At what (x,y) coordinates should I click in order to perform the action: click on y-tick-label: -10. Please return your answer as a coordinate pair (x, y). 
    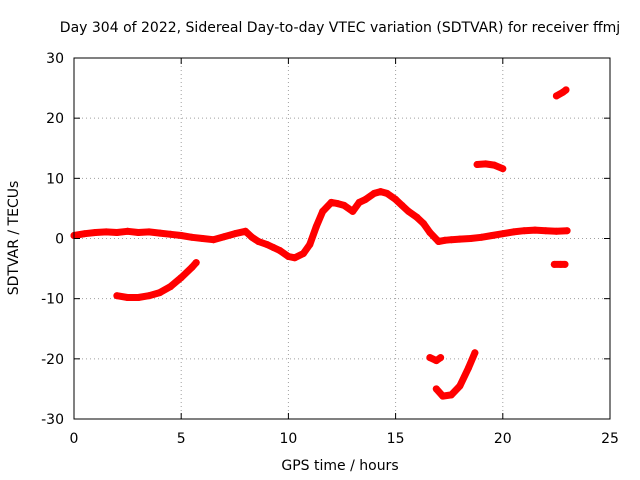
    Looking at the image, I should click on (52, 300).